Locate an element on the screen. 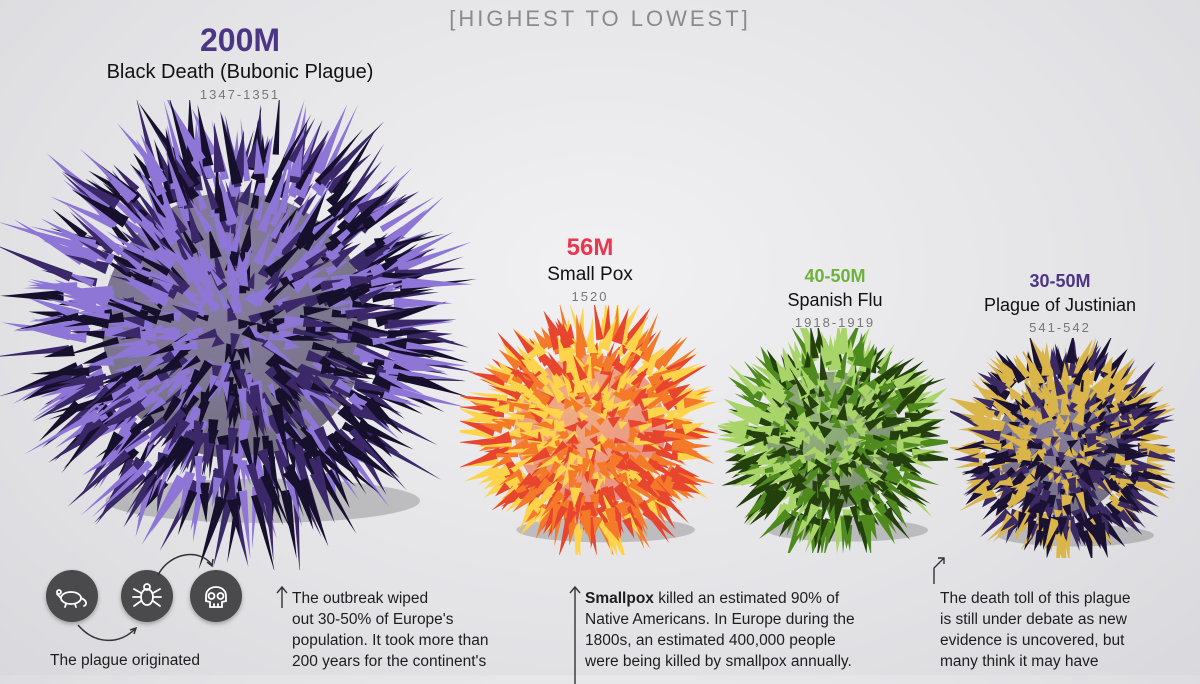  pandemic-spanish-flu: 40-50M Spanish Flu 1918-1919 is located at coordinates (835, 298).